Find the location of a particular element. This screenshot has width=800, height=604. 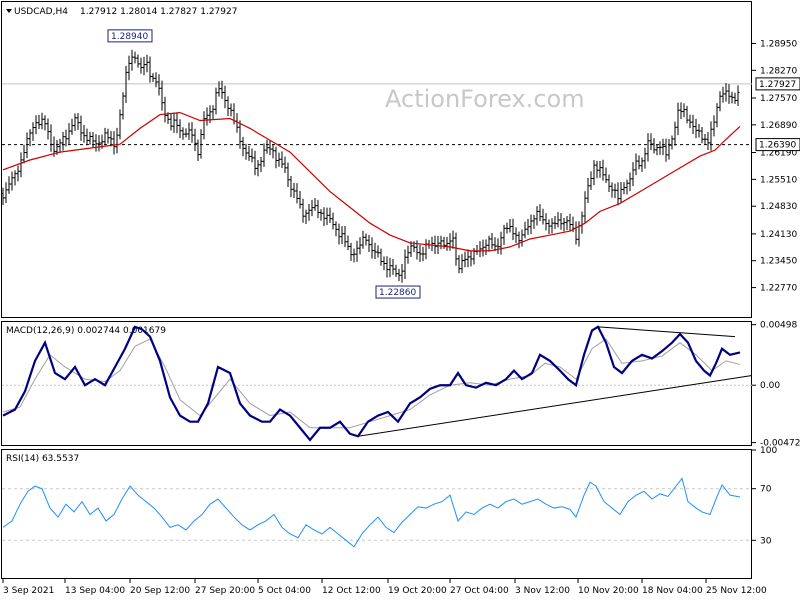

x-tick-label: 27 Oct 04:00 is located at coordinates (479, 591).